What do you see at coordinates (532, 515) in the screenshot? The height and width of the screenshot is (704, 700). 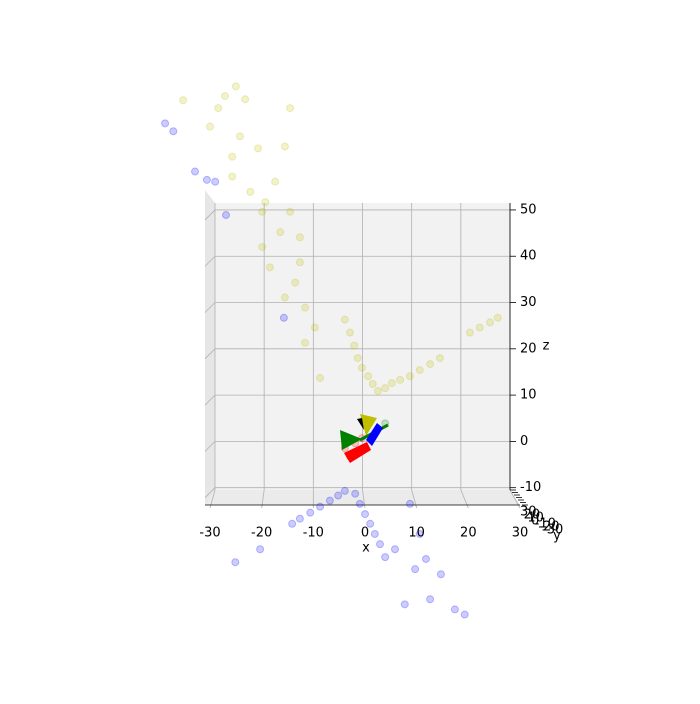 I see `y-tick-label: 20` at bounding box center [532, 515].